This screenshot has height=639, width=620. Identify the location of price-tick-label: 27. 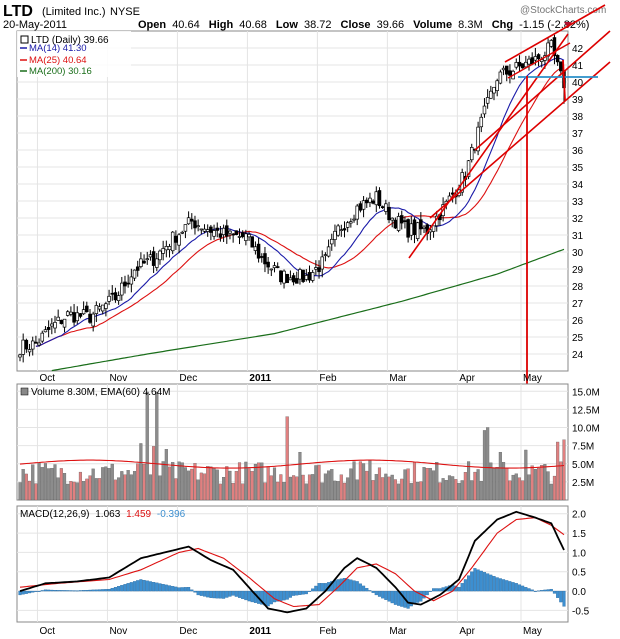
(578, 304).